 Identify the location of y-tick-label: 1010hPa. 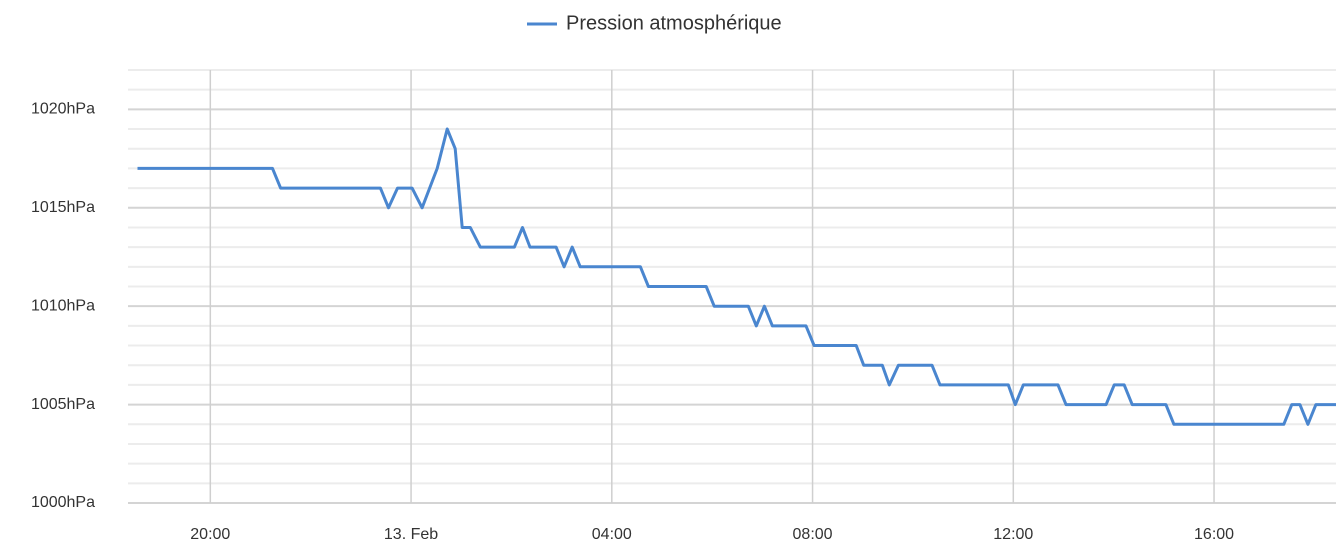
(63, 305).